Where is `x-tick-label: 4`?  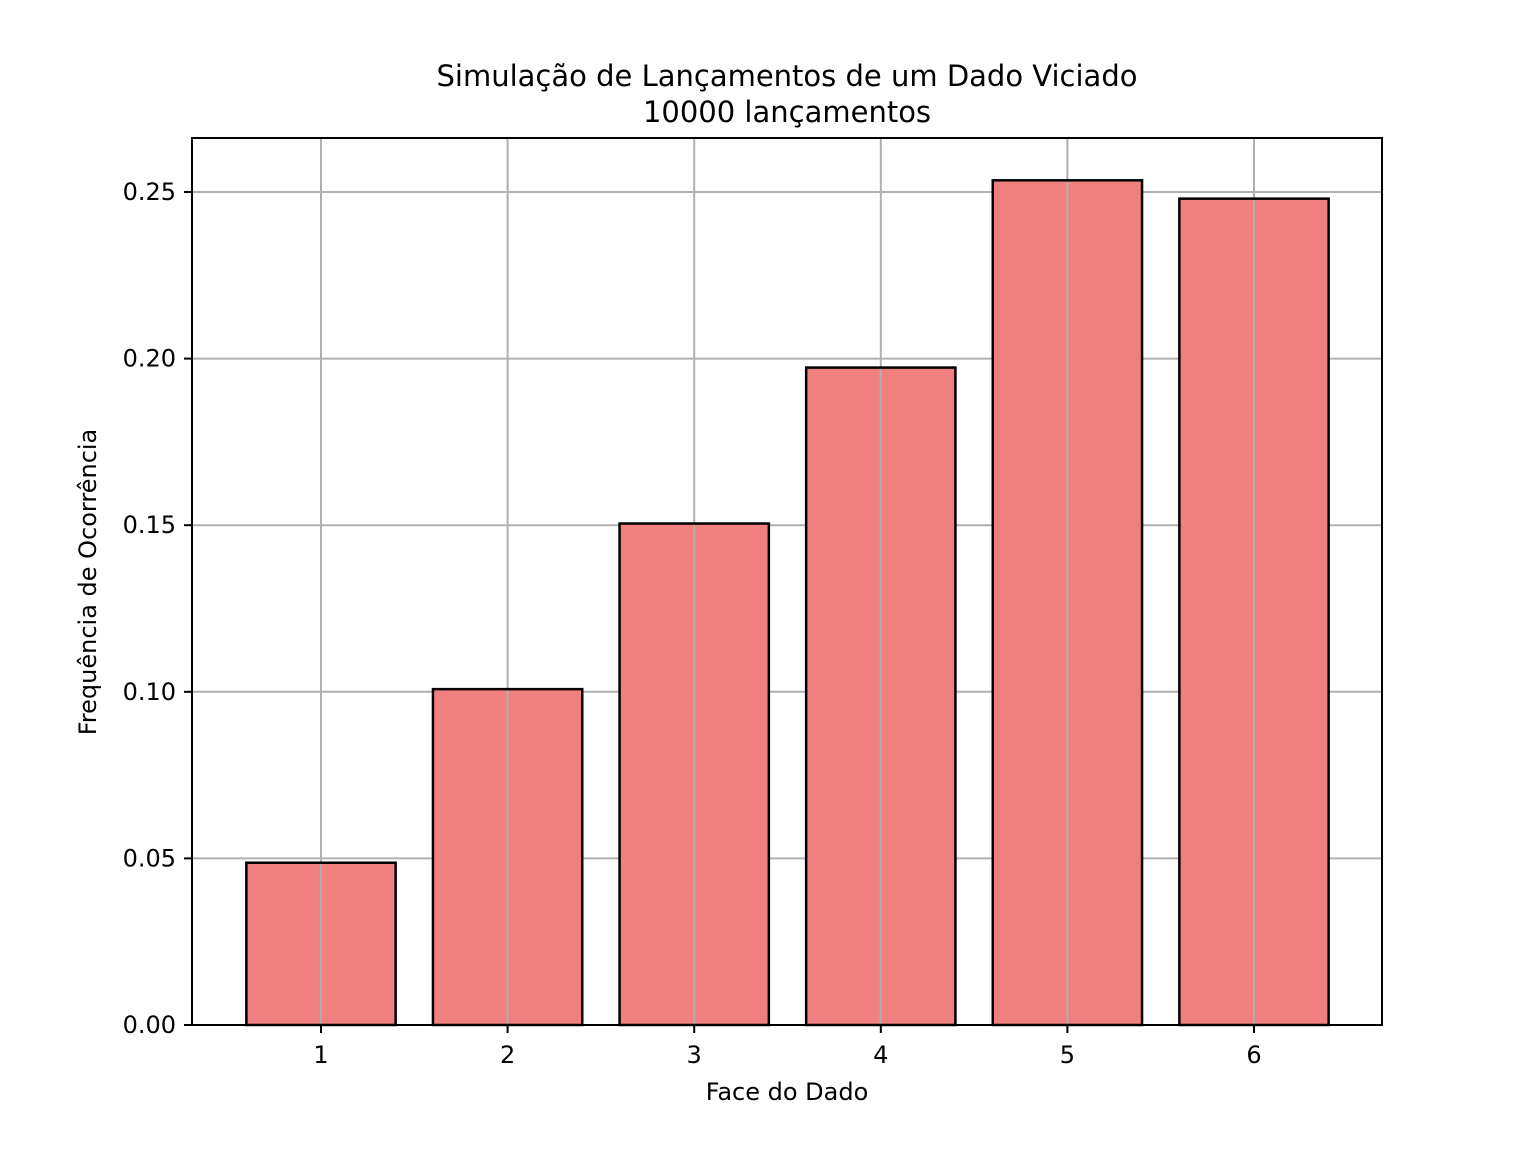 x-tick-label: 4 is located at coordinates (880, 1055).